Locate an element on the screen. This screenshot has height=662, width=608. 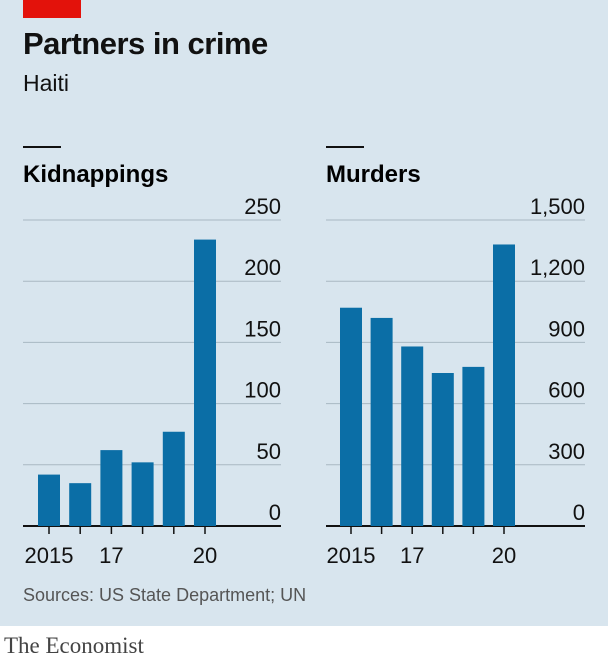
kidnappings-y-tick-label: 250 is located at coordinates (262, 206).